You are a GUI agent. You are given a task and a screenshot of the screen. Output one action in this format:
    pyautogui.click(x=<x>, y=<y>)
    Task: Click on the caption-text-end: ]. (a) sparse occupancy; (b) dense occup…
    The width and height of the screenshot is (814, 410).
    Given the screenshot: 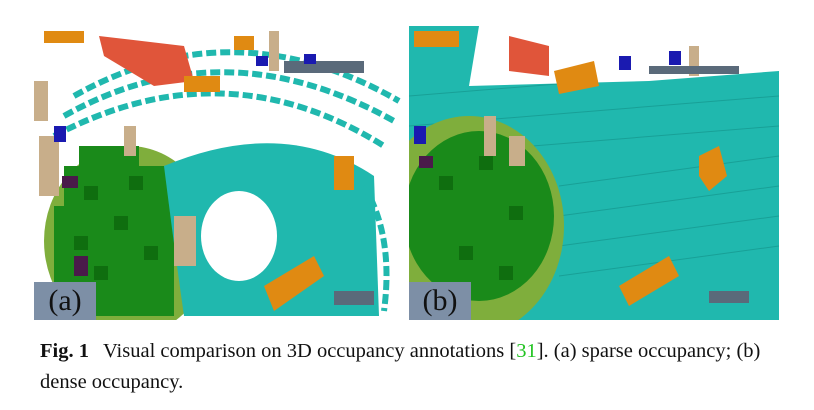 What is the action you would take?
    pyautogui.click(x=400, y=366)
    